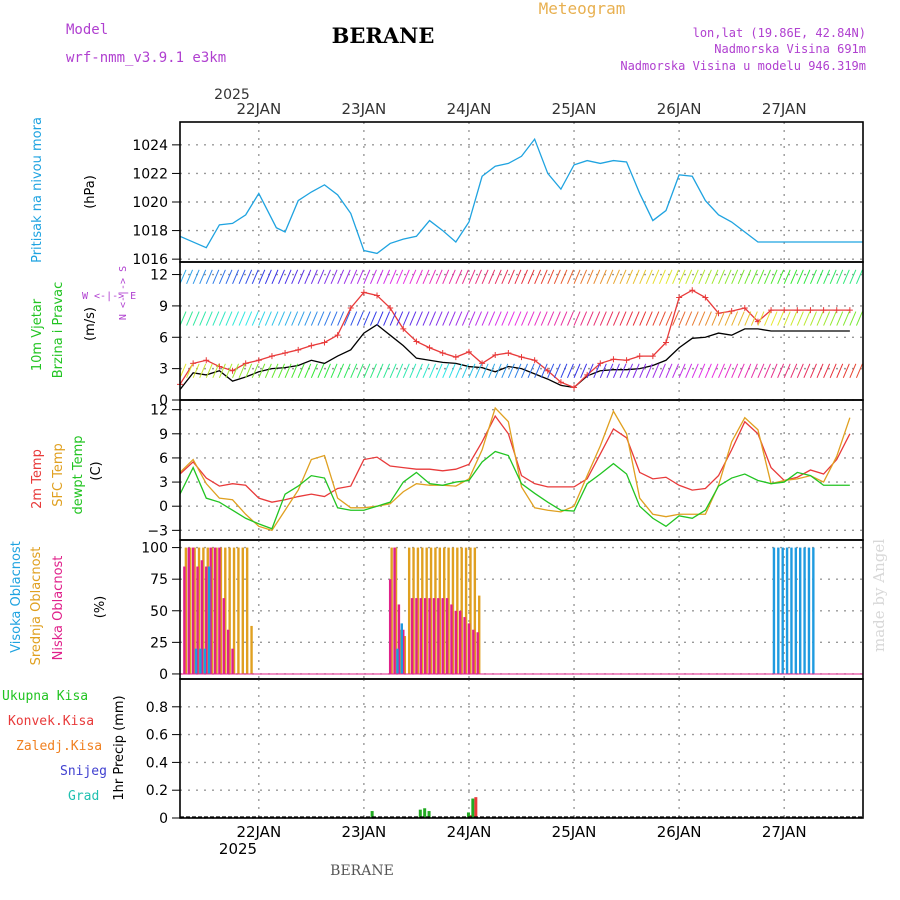  Describe the element at coordinates (505, 470) in the screenshot. I see `temperature-panel: −3 0 3 6 9 12` at that location.